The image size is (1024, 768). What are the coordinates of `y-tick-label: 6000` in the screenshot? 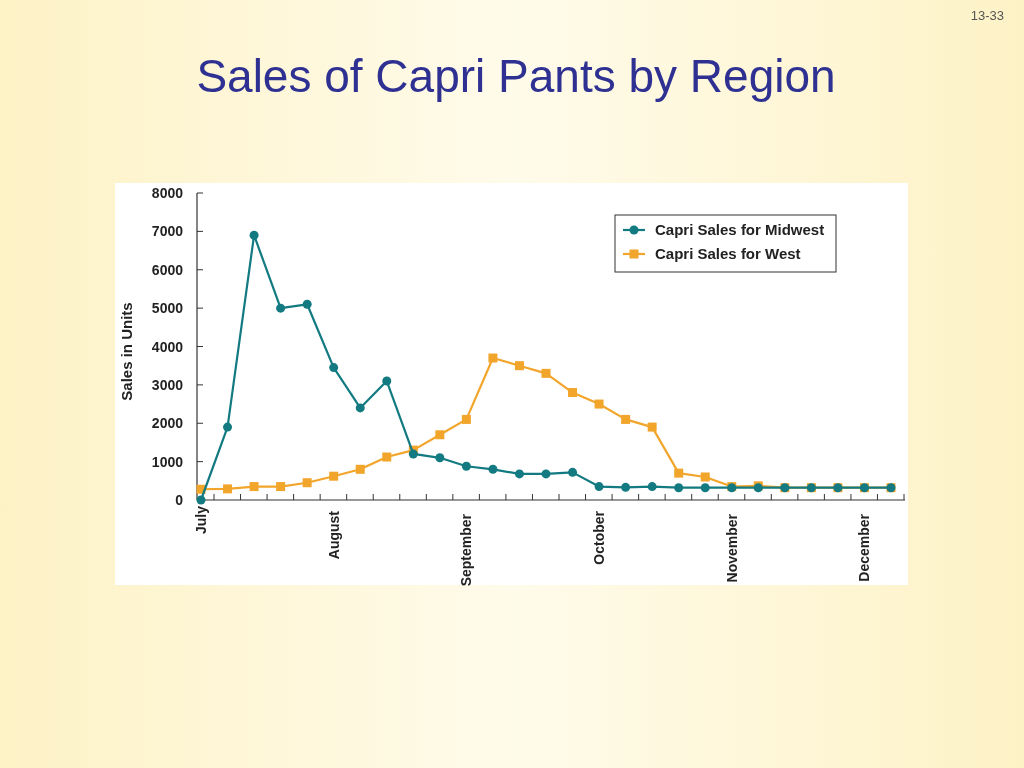 It's located at (167, 269).